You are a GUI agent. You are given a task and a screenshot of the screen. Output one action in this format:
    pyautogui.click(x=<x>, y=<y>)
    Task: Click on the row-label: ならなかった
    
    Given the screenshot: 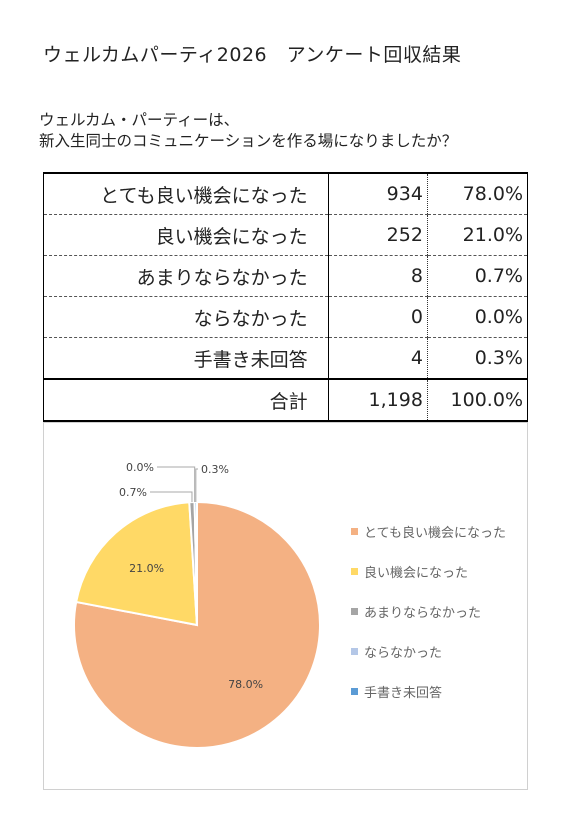 What is the action you would take?
    pyautogui.click(x=186, y=317)
    